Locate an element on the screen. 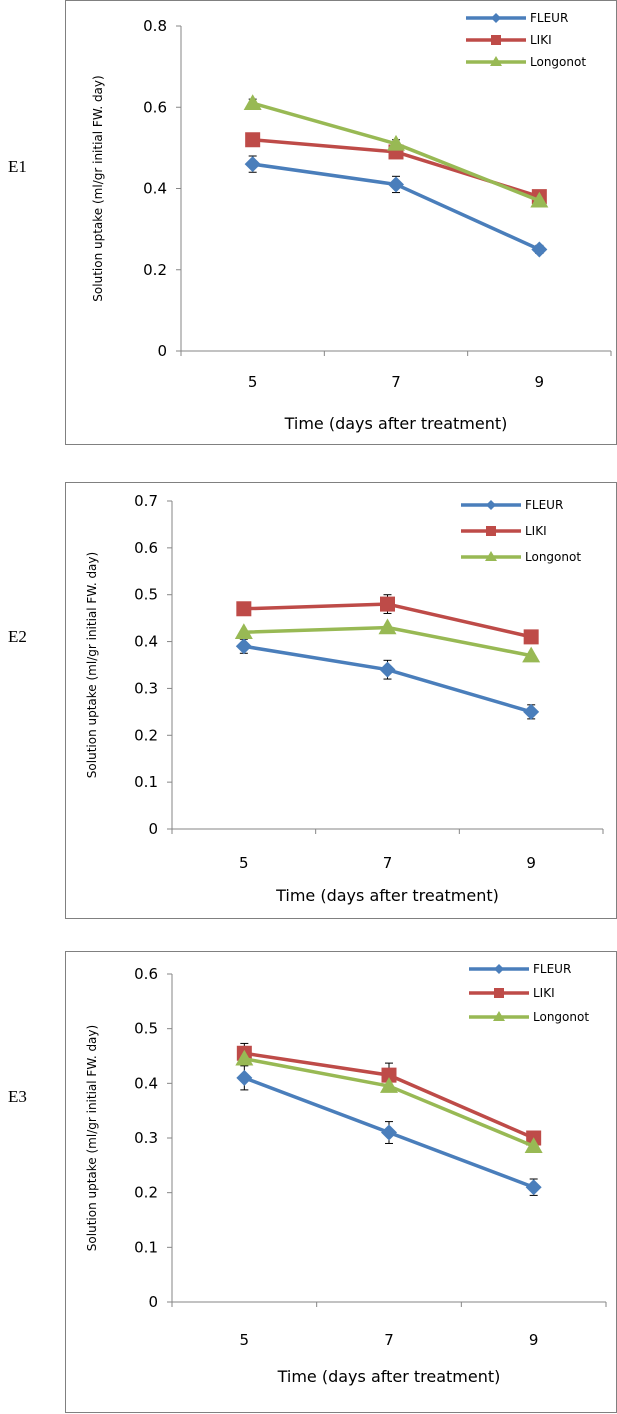 The width and height of the screenshot is (617, 1414). y-tick-label: 0.8 is located at coordinates (155, 26).